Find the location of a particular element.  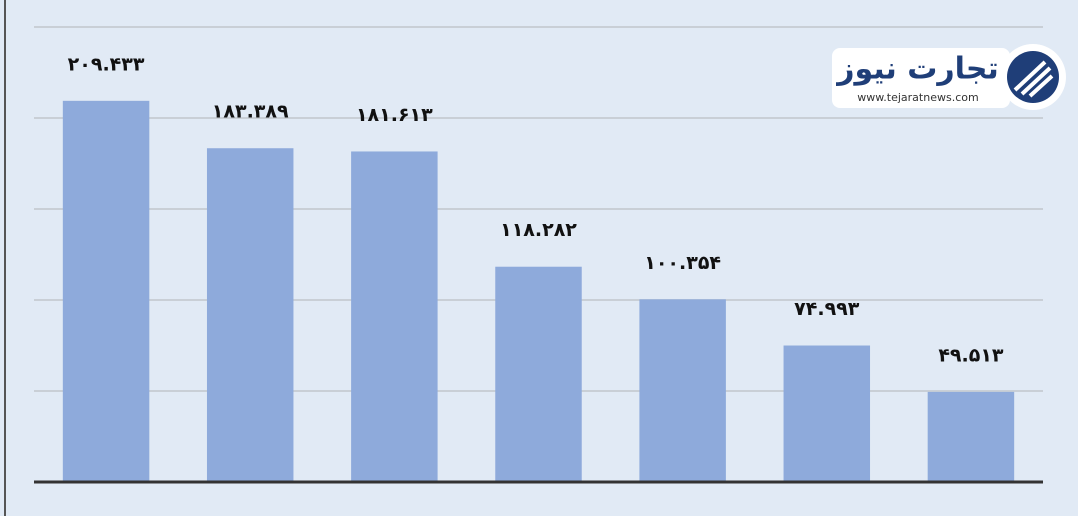

value-label: ۱۸۱.۶۱۳ is located at coordinates (394, 115).